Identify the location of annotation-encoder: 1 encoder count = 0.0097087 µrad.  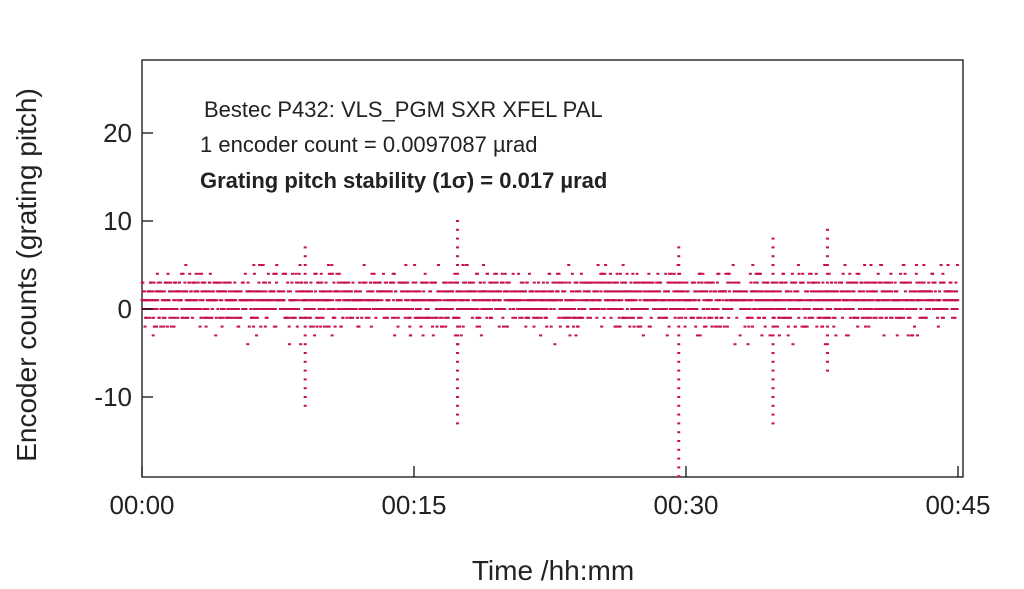
(368, 144).